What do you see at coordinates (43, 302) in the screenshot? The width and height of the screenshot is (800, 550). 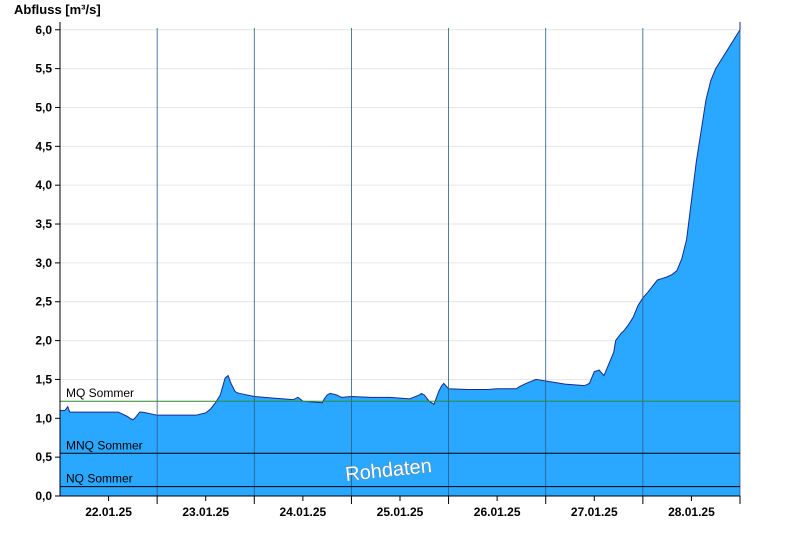 I see `y-tick-label-5: 2,5` at bounding box center [43, 302].